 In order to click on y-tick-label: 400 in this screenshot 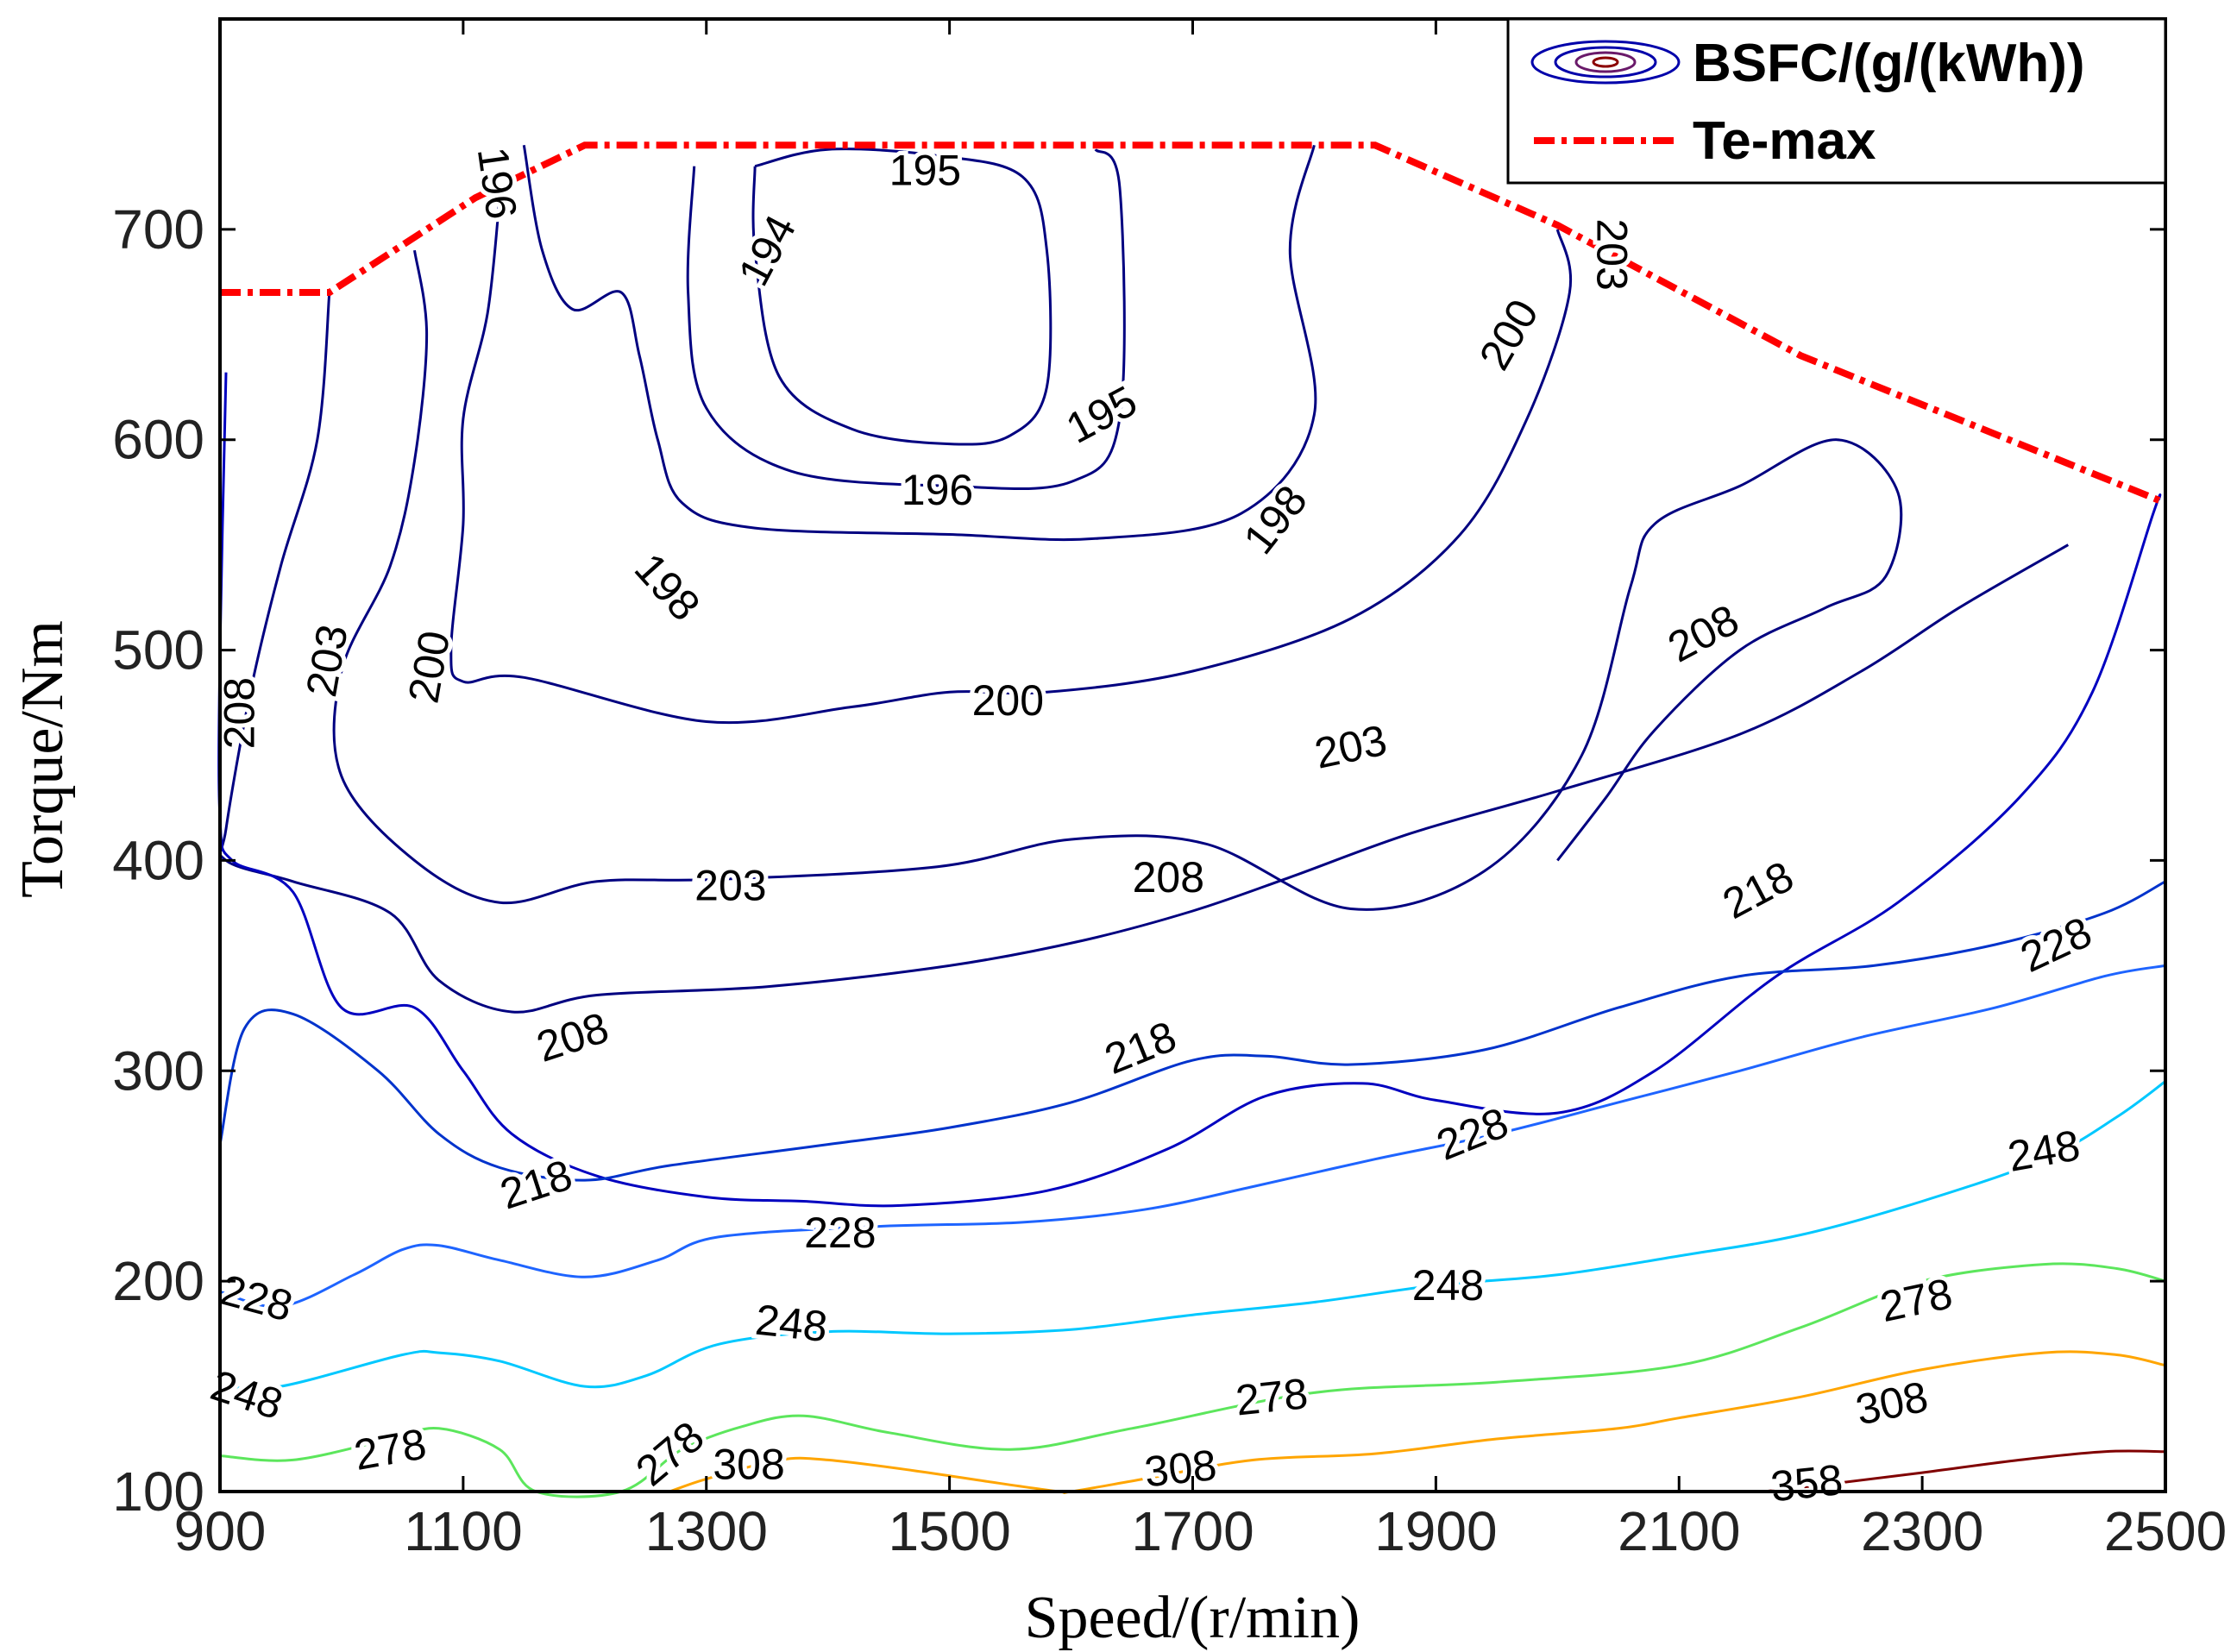, I will do `click(158, 860)`.